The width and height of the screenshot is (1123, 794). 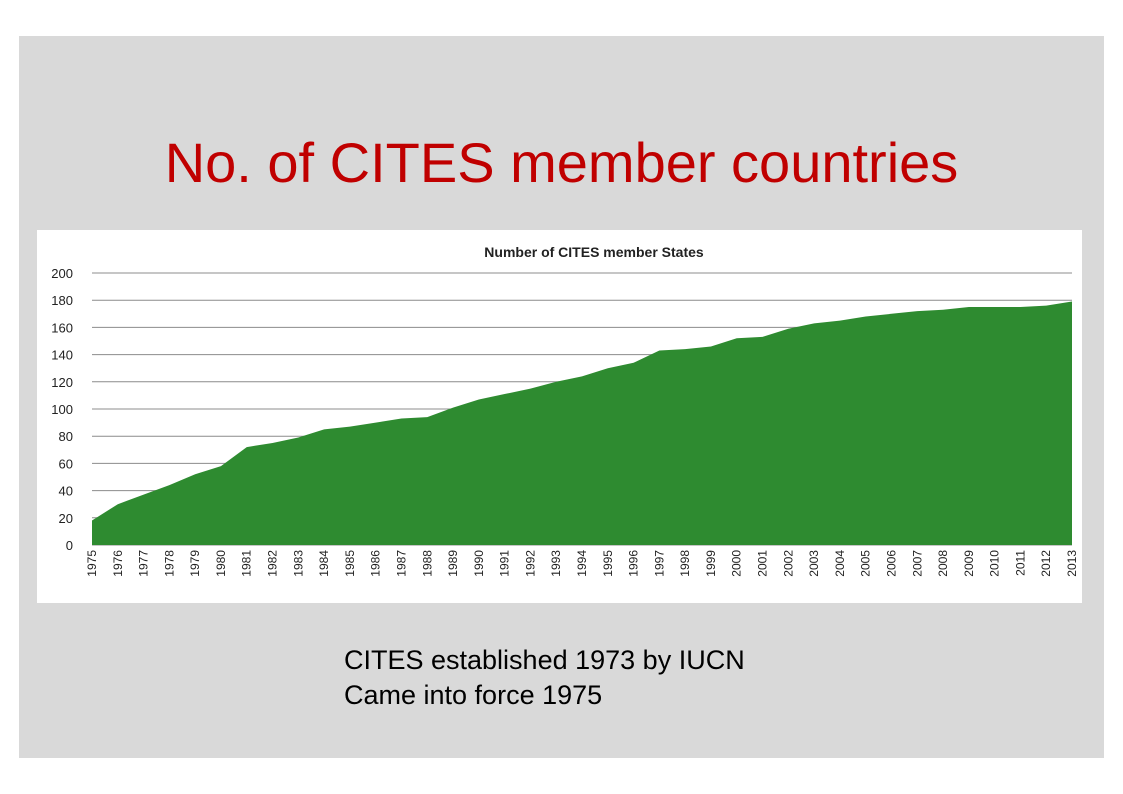 What do you see at coordinates (62, 300) in the screenshot?
I see `y-tick-label: 180` at bounding box center [62, 300].